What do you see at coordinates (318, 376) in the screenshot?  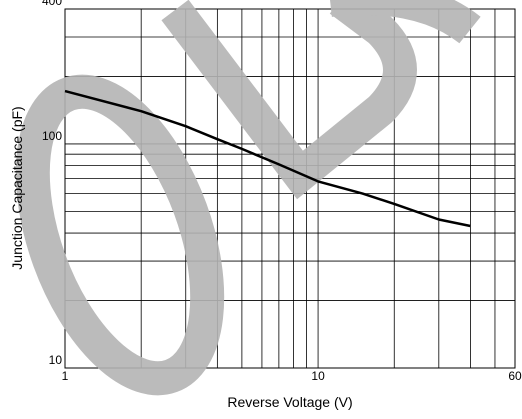 I see `x-tick-label: 10` at bounding box center [318, 376].